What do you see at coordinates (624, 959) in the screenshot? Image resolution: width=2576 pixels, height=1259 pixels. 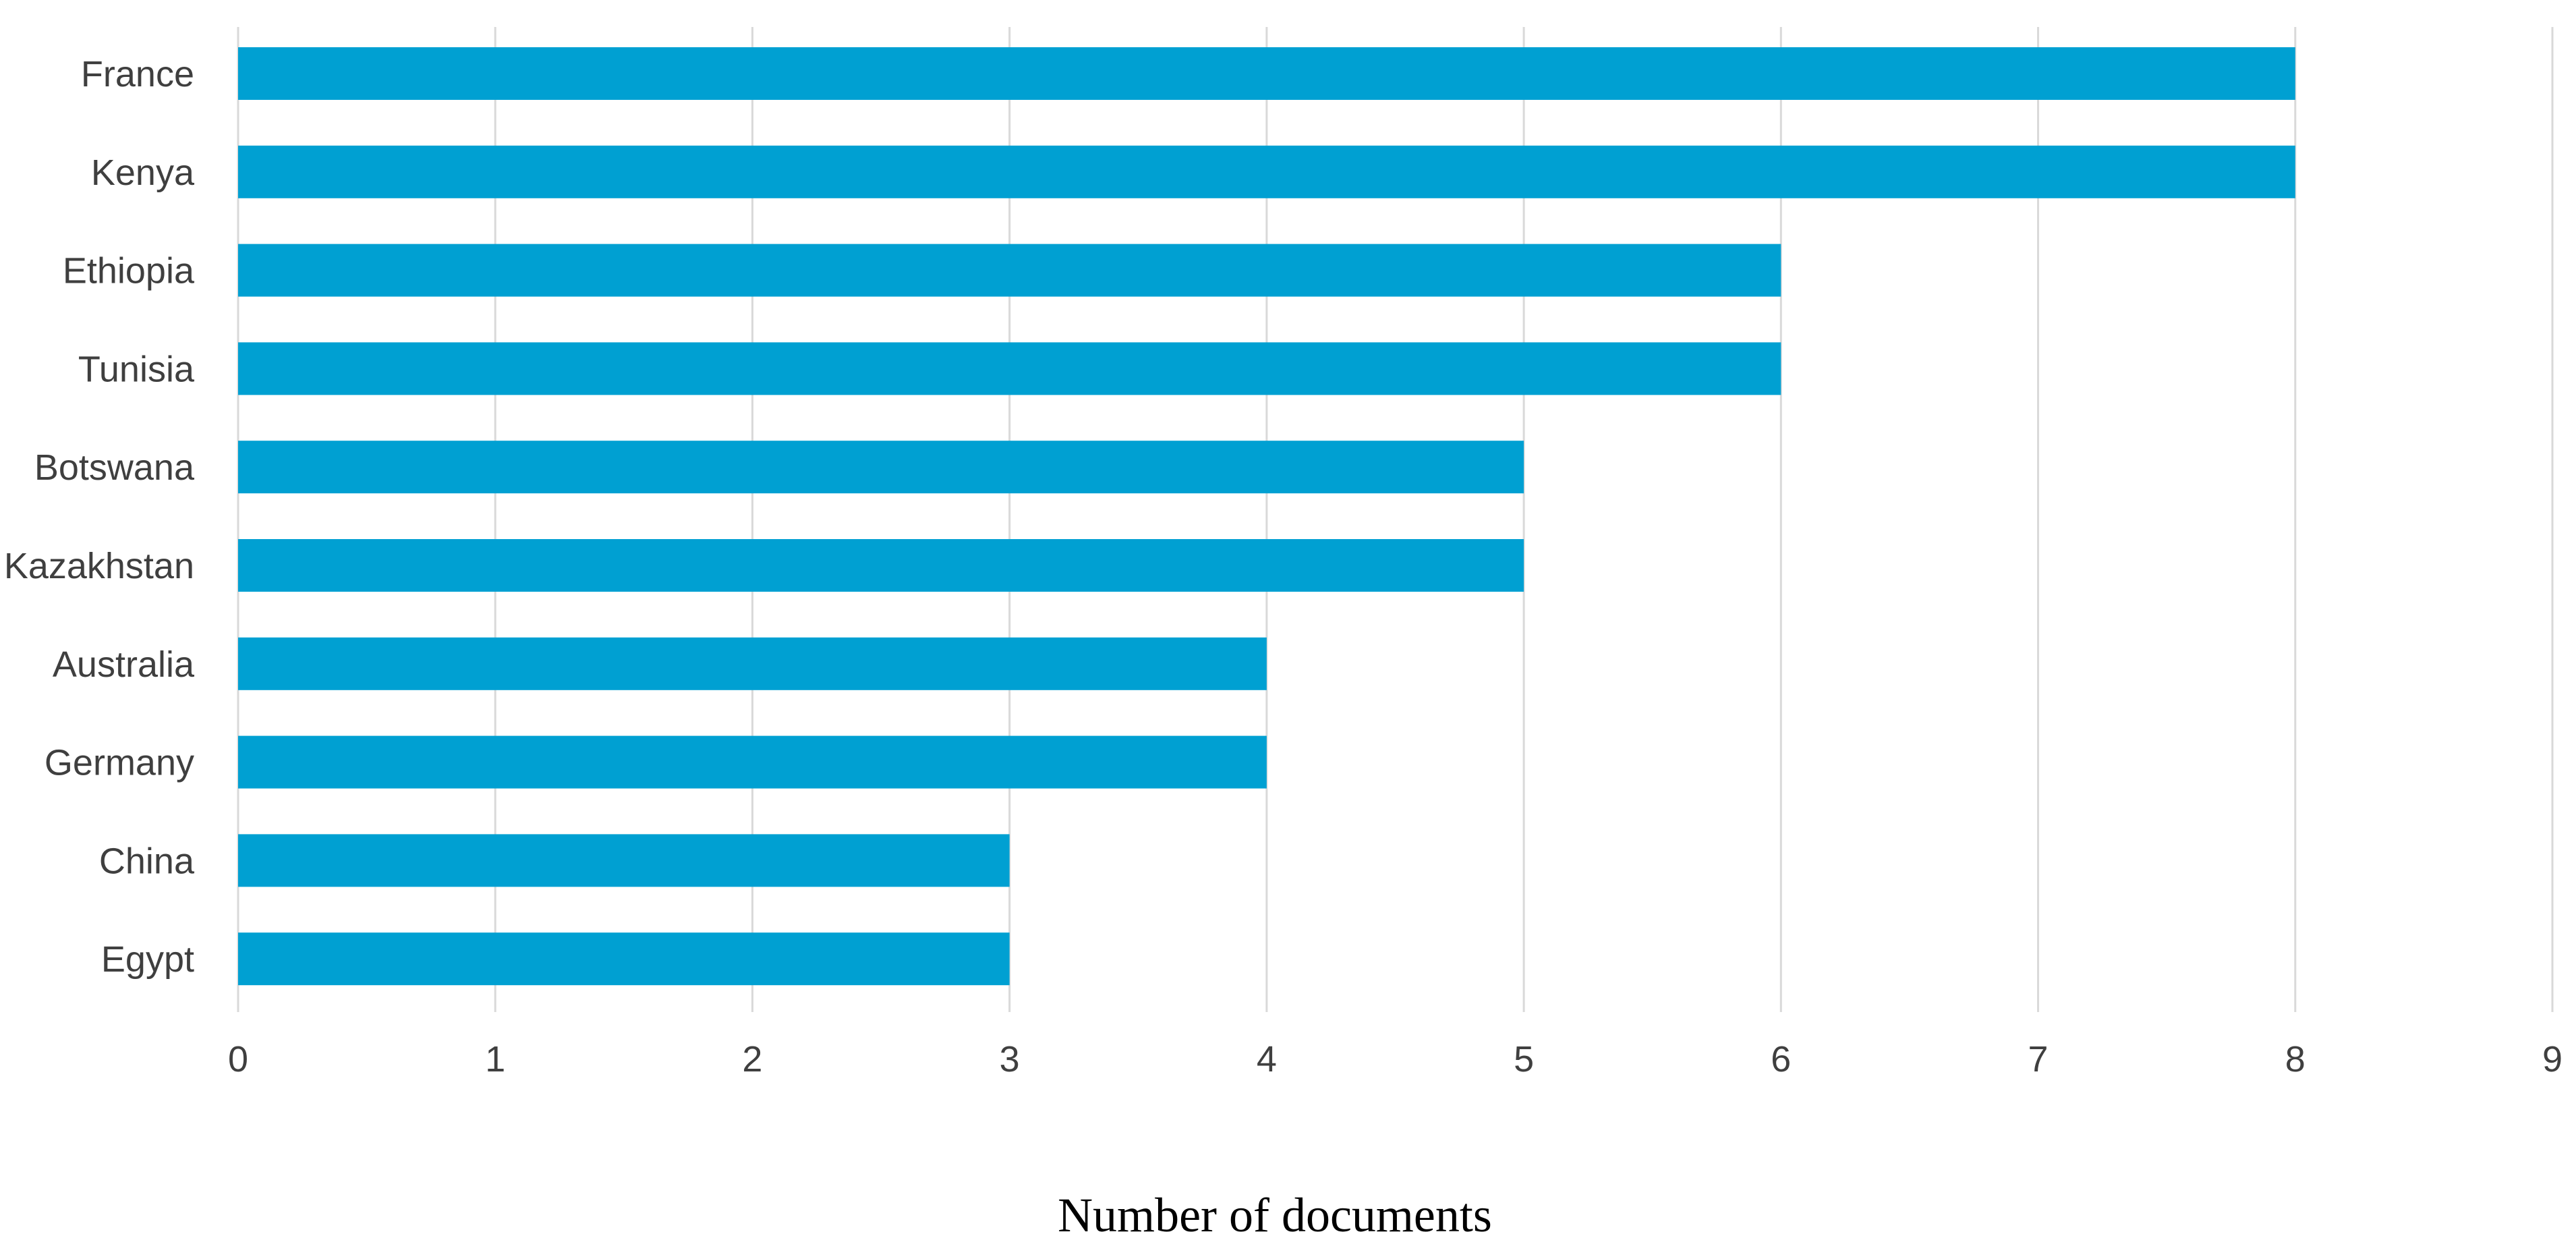 I see `bar-egypt` at bounding box center [624, 959].